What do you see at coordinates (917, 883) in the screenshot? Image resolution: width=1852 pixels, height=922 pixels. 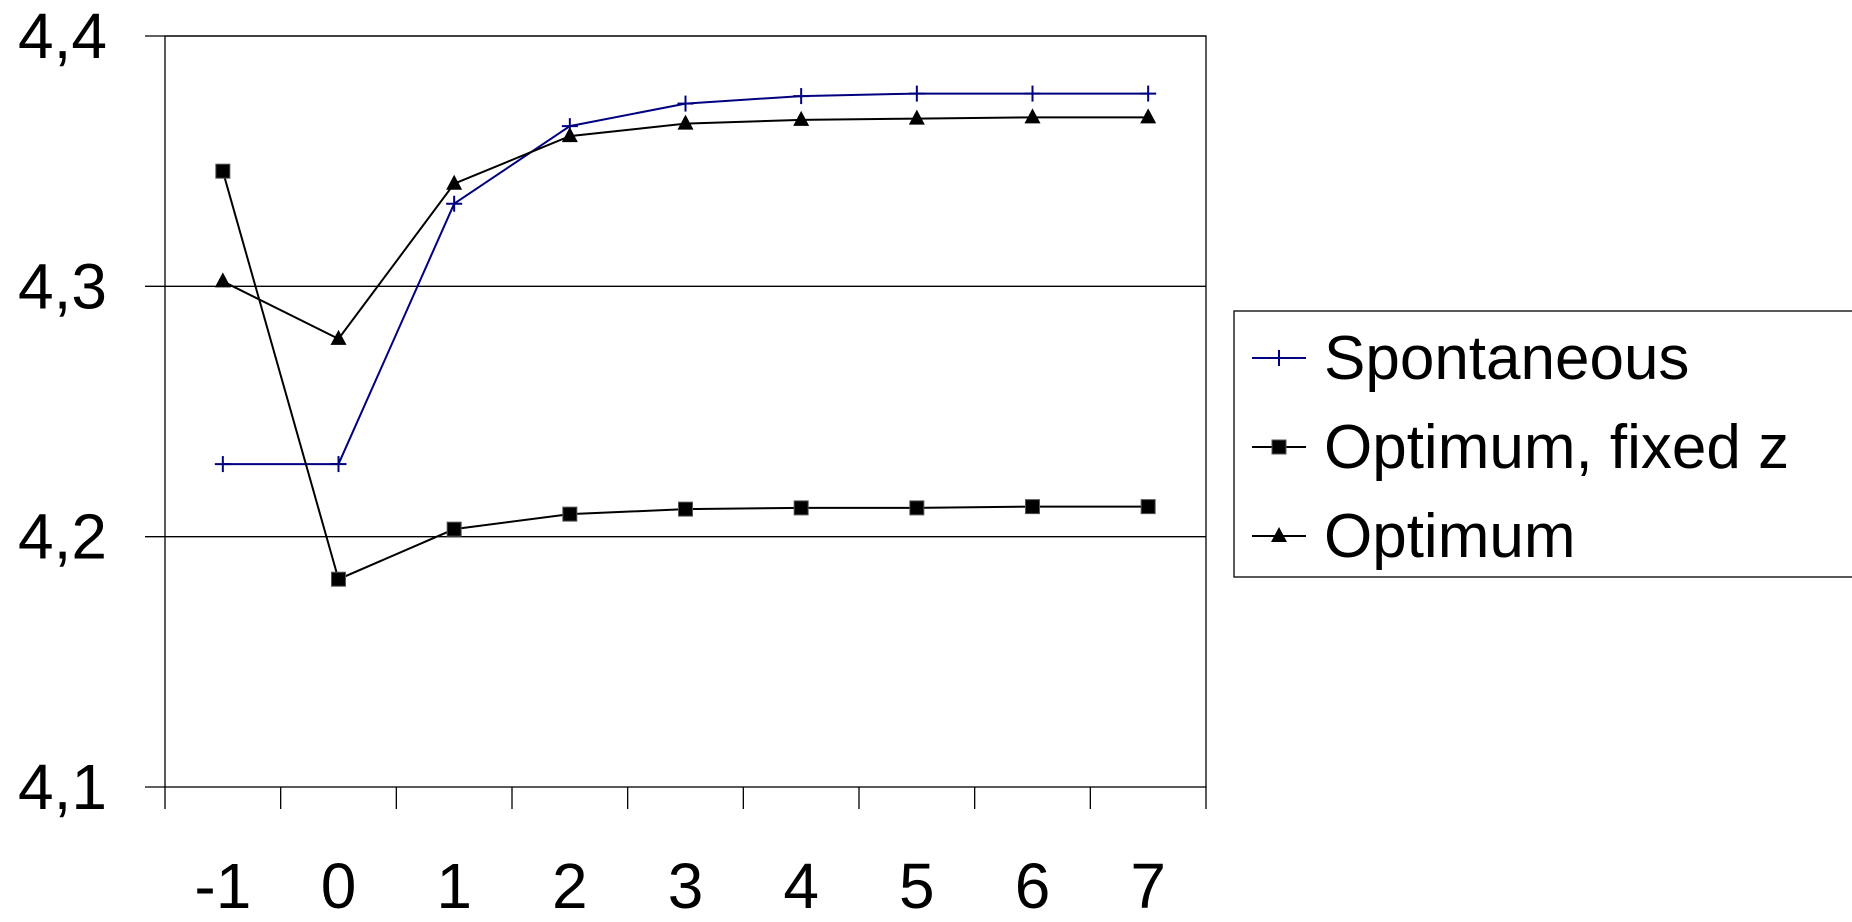 I see `x-tick-label: 5` at bounding box center [917, 883].